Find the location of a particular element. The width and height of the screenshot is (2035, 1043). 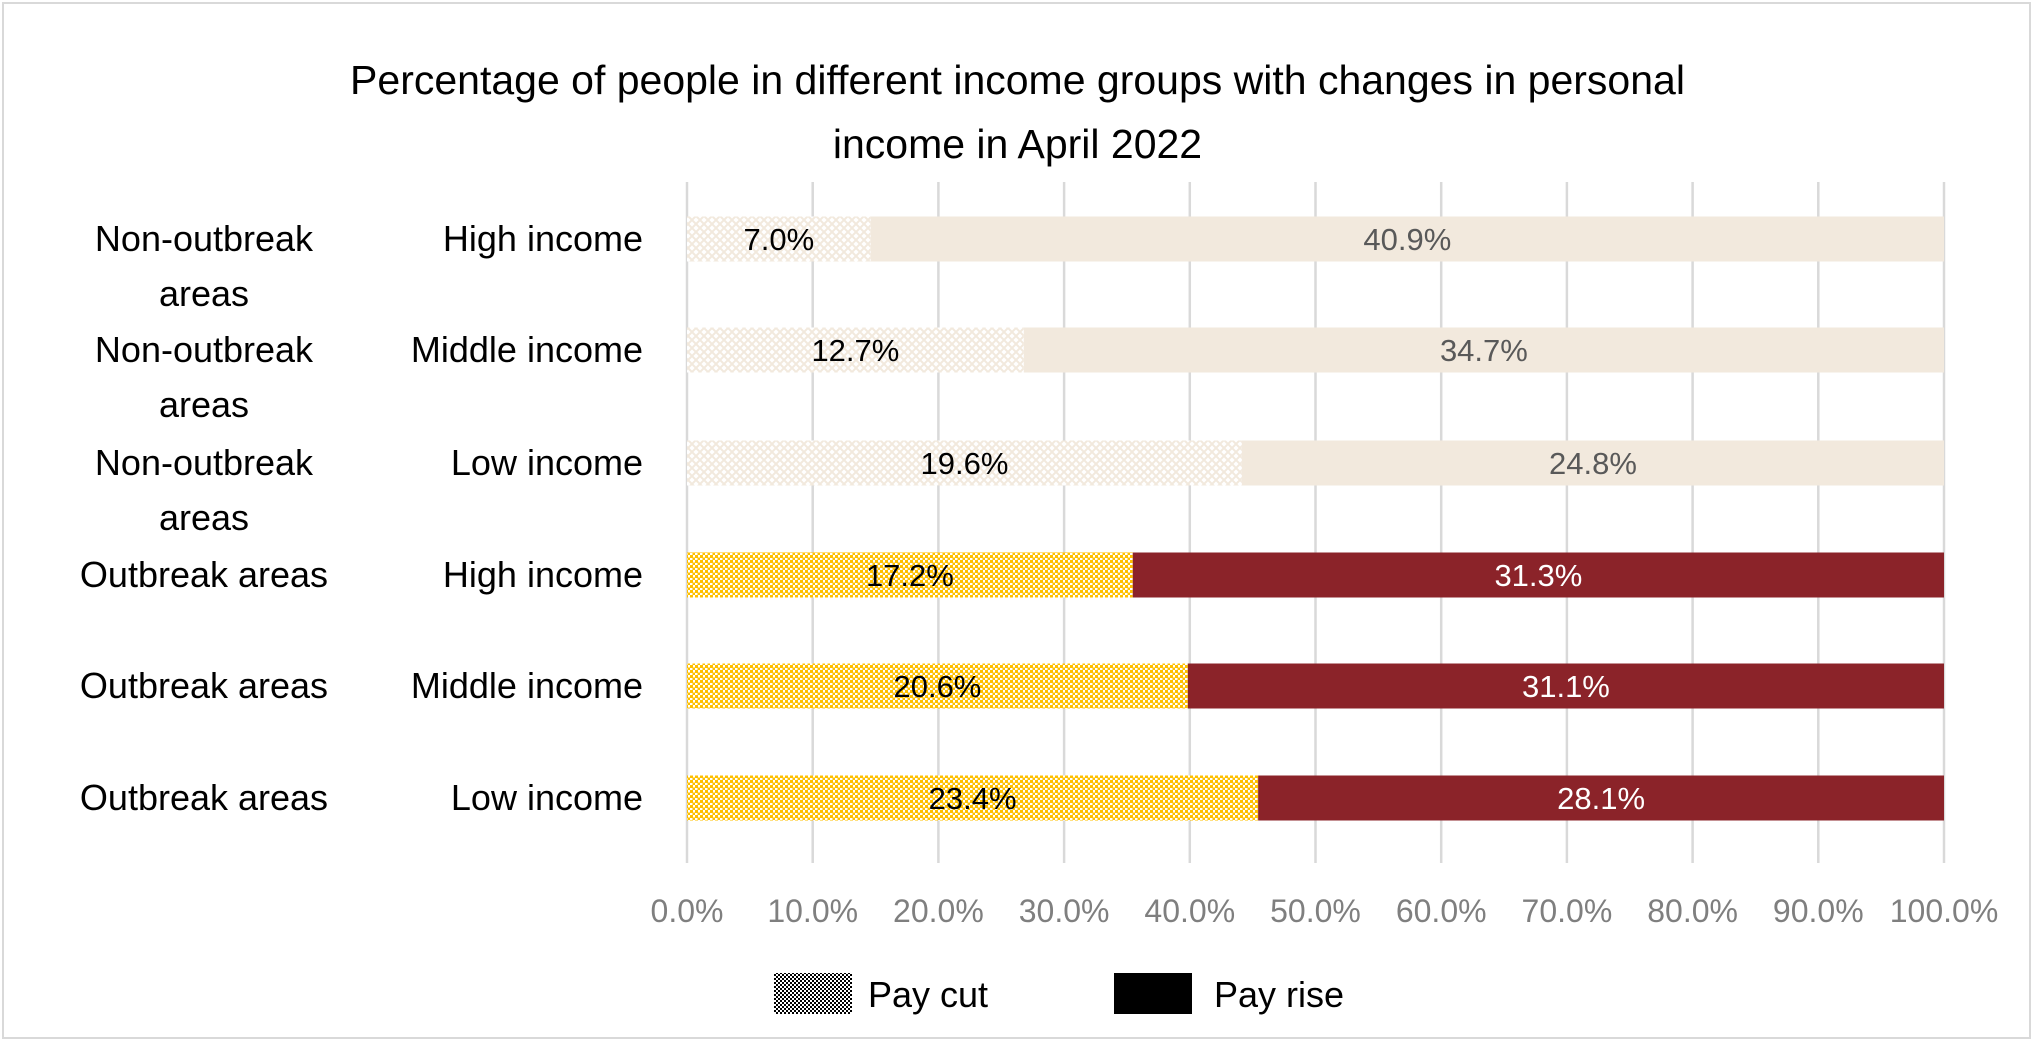

data-label-pay-cut: 12.7% is located at coordinates (855, 350).